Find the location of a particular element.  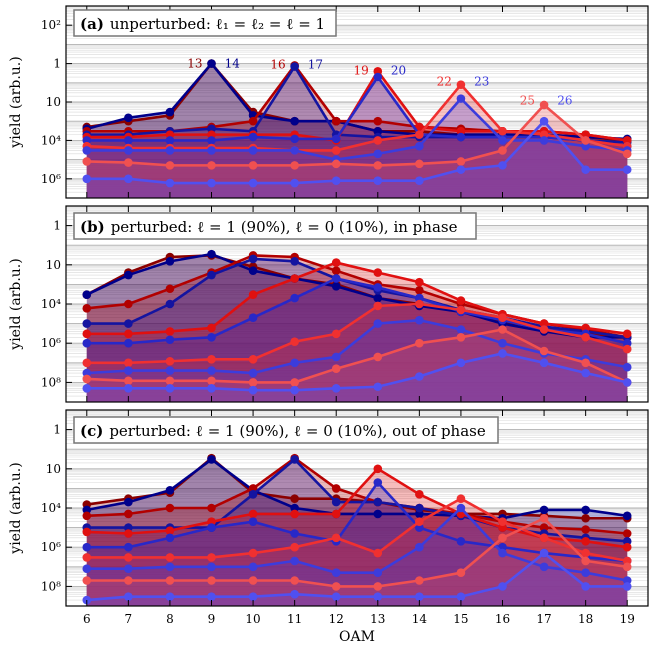

x-tick-label: 8 is located at coordinates (170, 619).